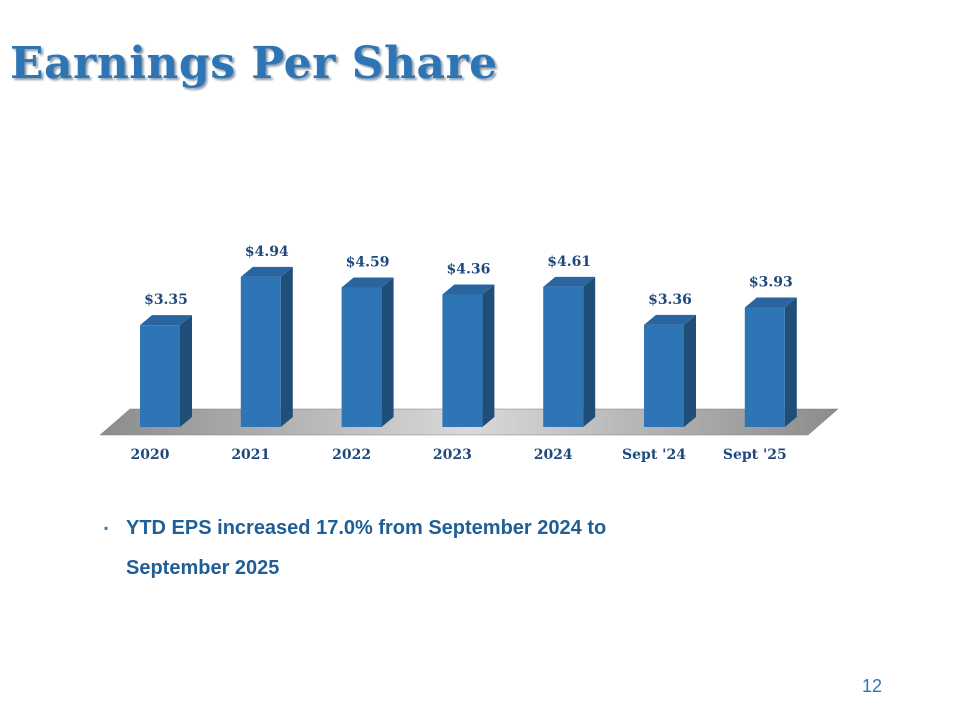 Image resolution: width=960 pixels, height=720 pixels. Describe the element at coordinates (654, 455) in the screenshot. I see `category-label: Sept '24` at that location.